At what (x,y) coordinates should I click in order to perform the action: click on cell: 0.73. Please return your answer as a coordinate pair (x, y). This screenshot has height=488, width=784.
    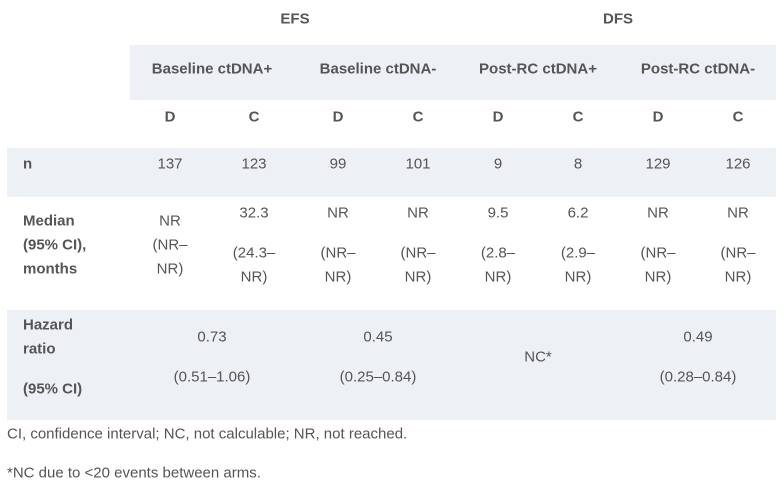
    Looking at the image, I should click on (212, 337).